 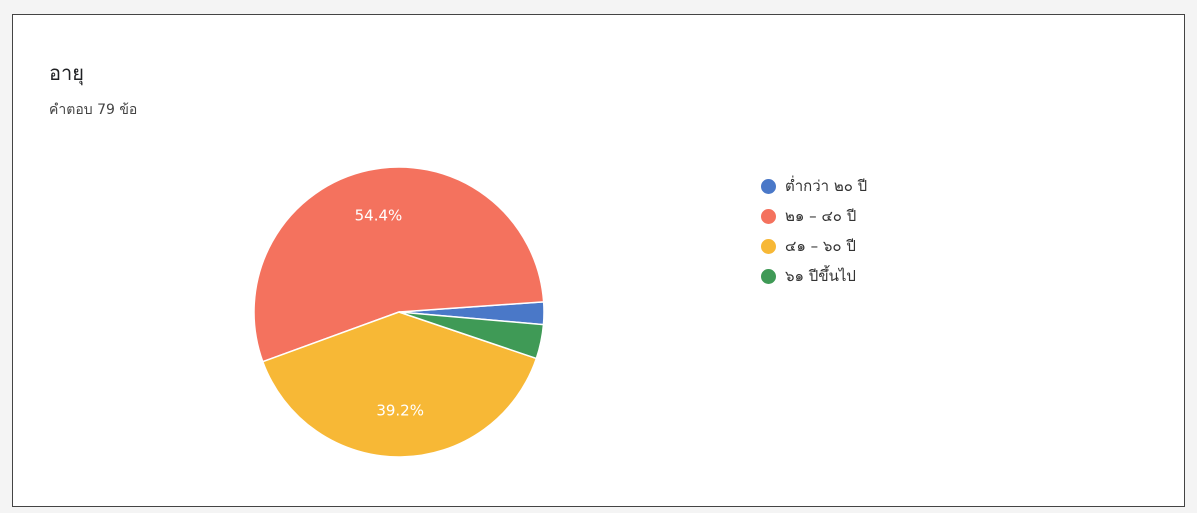 I want to click on pie-data-label-2: 54.4%, so click(x=379, y=216).